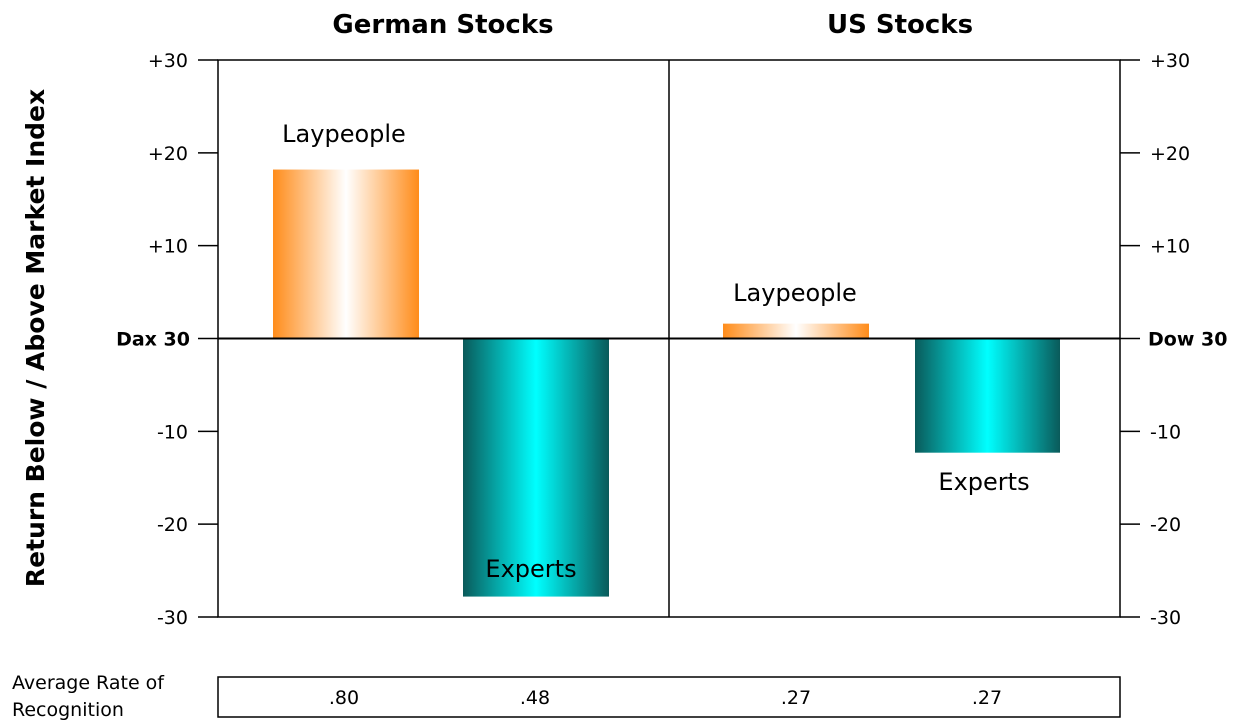 This screenshot has width=1252, height=723. What do you see at coordinates (168, 154) in the screenshot?
I see `left-tick-label: +20` at bounding box center [168, 154].